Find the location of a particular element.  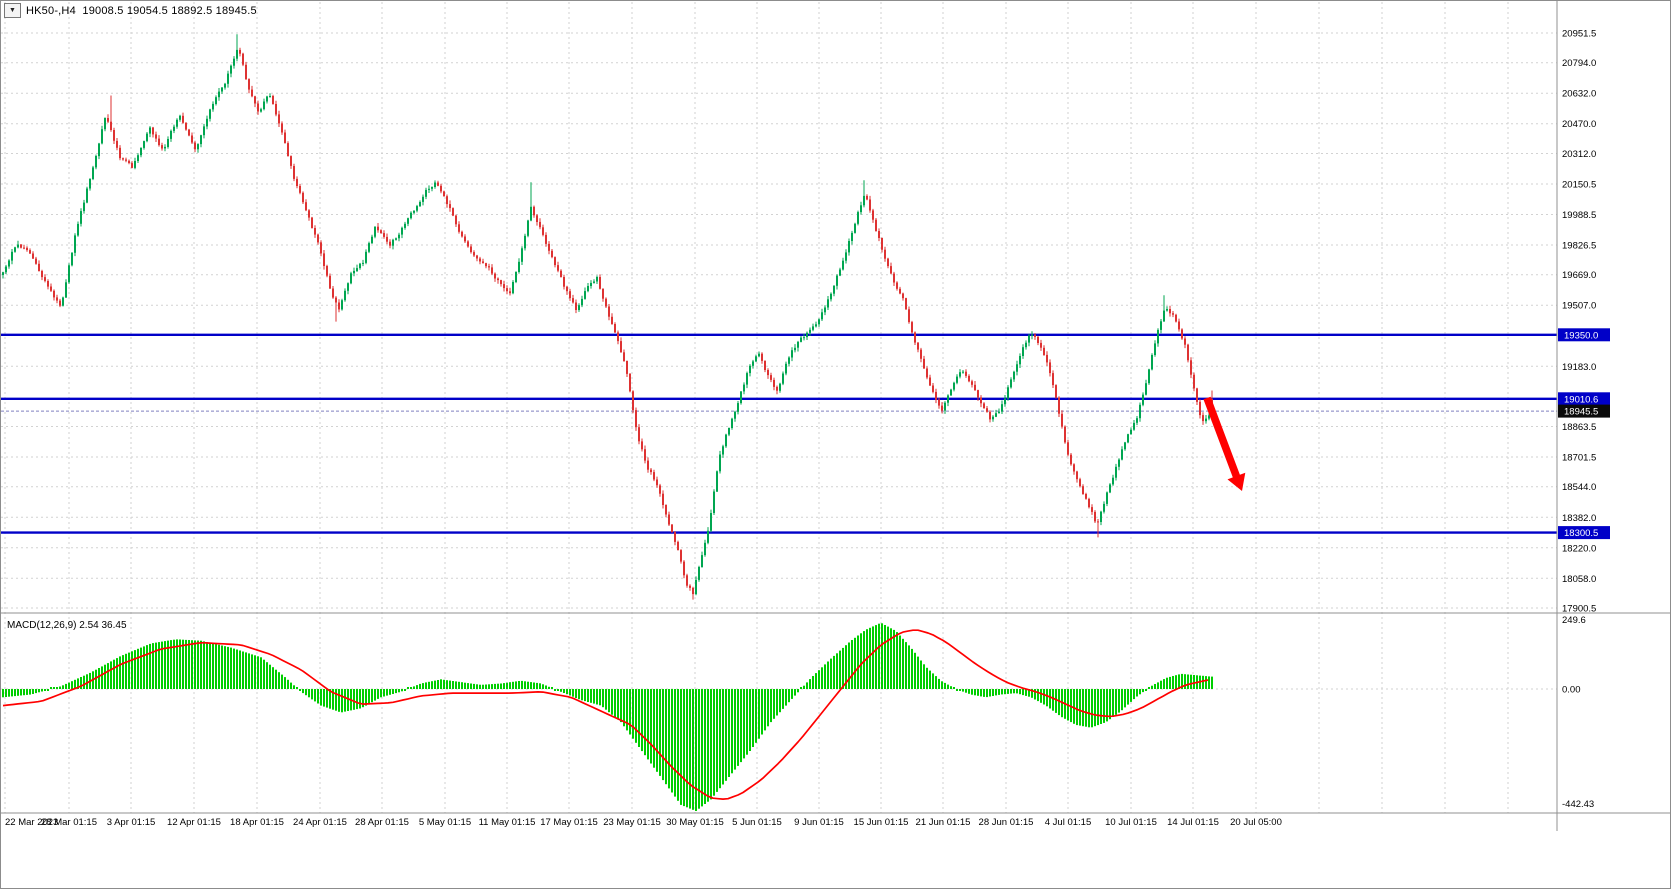

chevron-down-icon: ▼ is located at coordinates (12, 10).